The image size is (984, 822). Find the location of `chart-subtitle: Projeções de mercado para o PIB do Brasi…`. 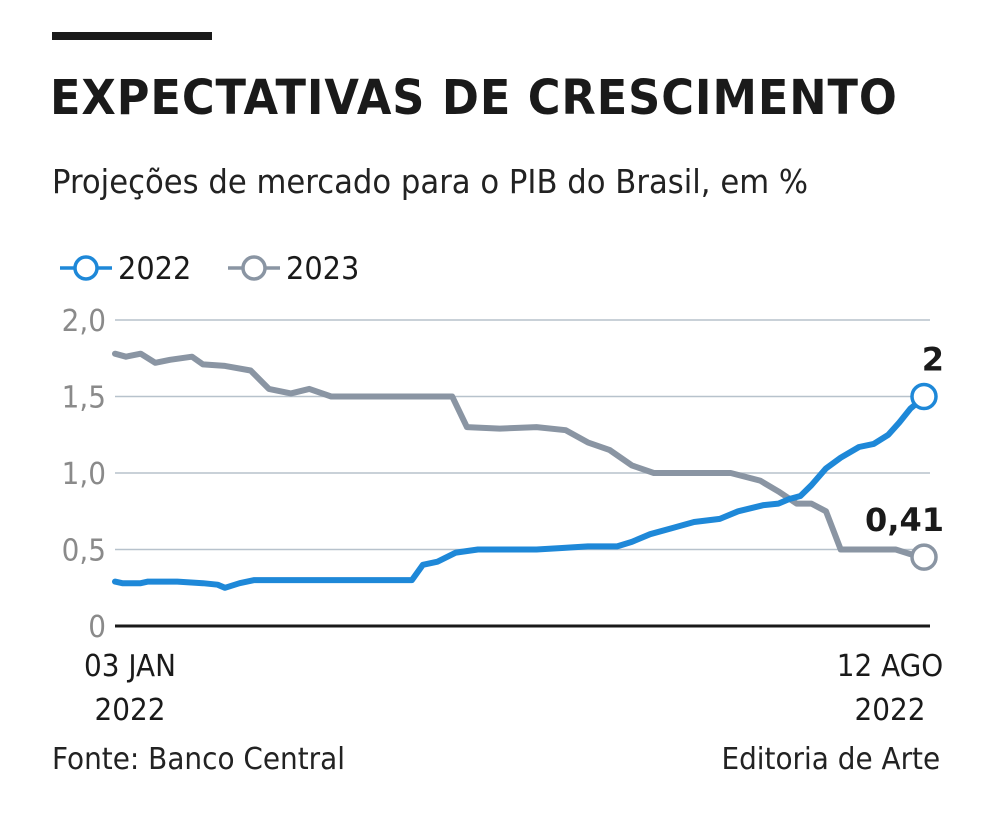

chart-subtitle: Projeções de mercado para o PIB do Brasi… is located at coordinates (430, 181).